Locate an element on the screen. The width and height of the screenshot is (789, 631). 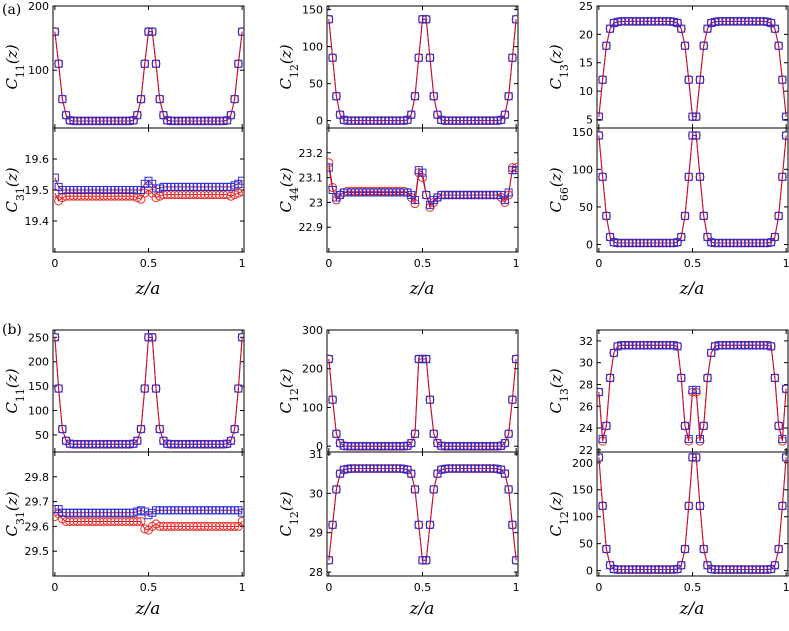
y-tick-label: 15 is located at coordinates (586, 63).